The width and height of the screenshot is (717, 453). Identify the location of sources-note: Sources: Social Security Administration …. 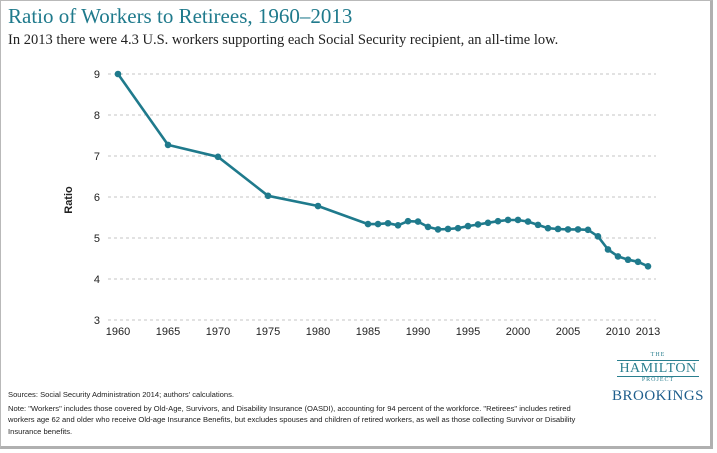
(121, 394).